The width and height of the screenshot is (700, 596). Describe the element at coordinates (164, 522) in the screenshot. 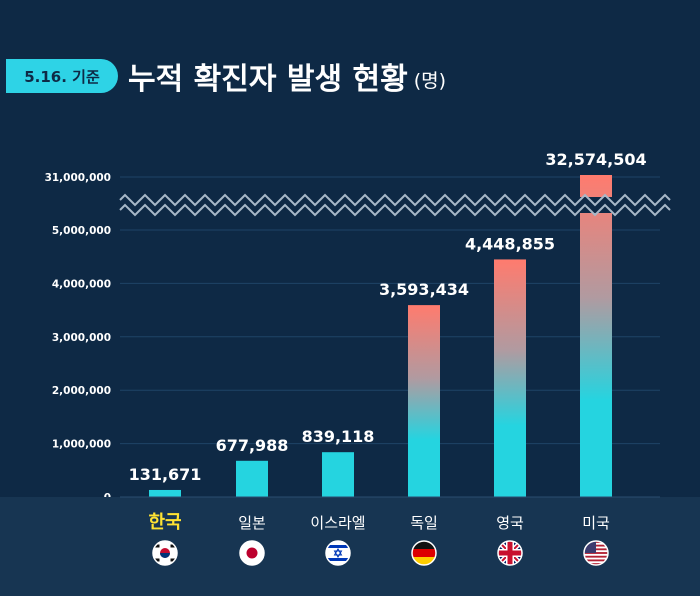

I see `category-label: 한국` at that location.